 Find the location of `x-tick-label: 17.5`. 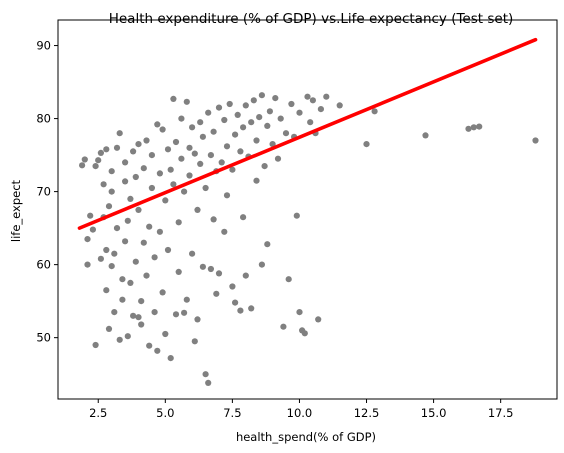

x-tick-label: 17.5 is located at coordinates (501, 413).